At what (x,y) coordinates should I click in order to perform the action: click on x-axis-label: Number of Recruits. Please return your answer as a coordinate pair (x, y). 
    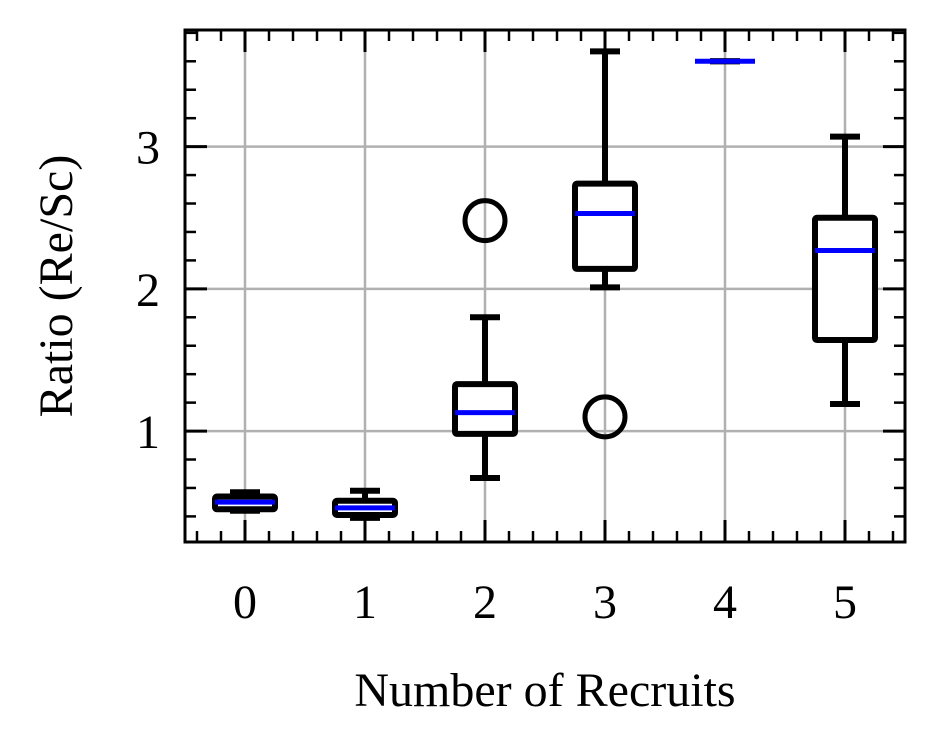
    Looking at the image, I should click on (544, 690).